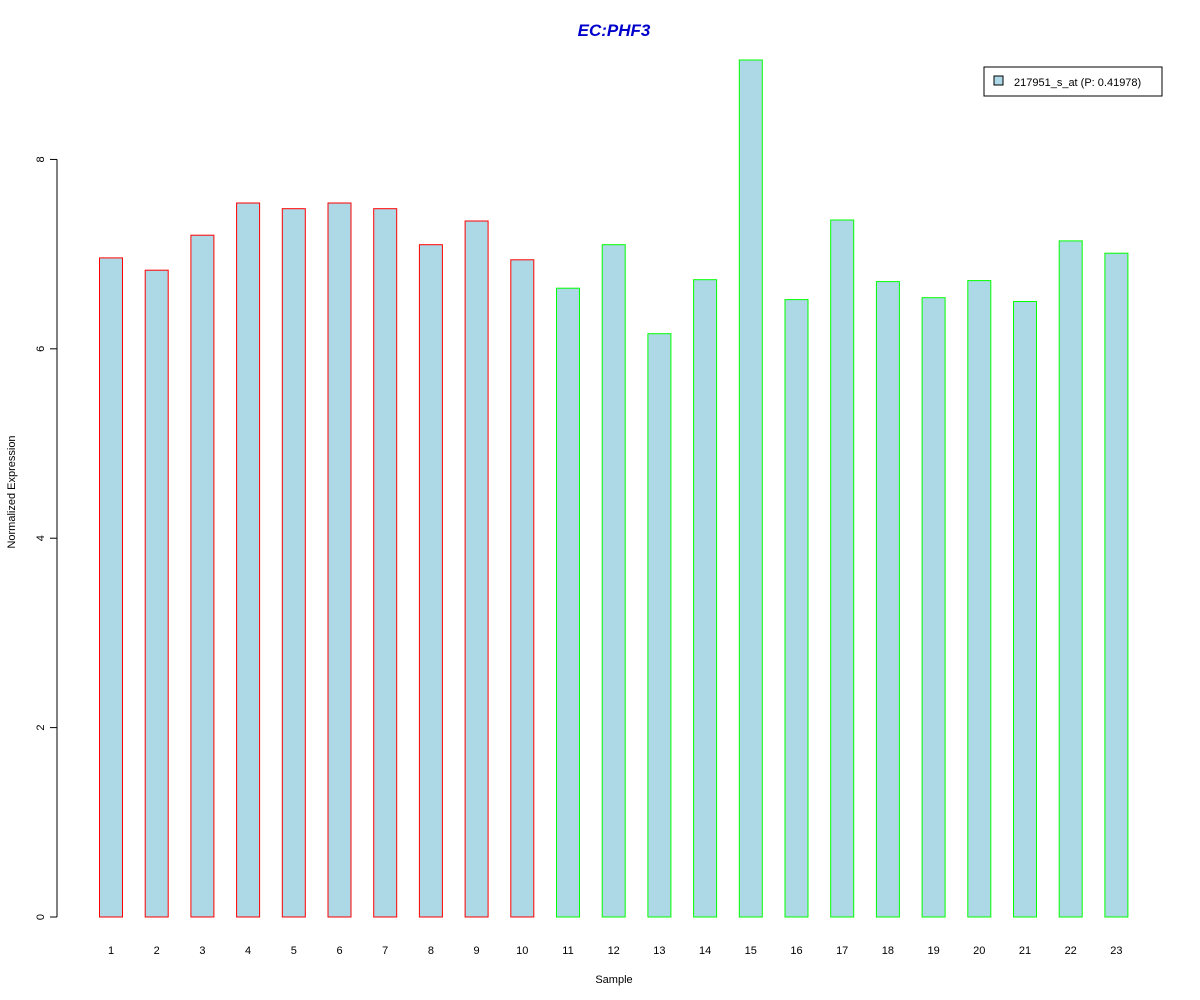 This screenshot has height=1000, width=1200. What do you see at coordinates (41, 917) in the screenshot?
I see `y-tick-label: 0` at bounding box center [41, 917].